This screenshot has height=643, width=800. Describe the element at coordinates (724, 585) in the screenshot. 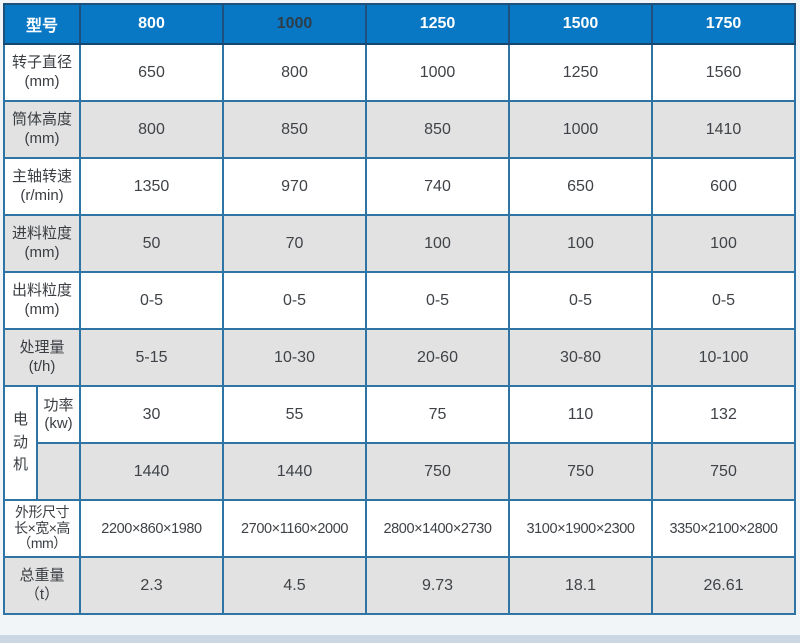

I see `spec-value: 26.61` at that location.